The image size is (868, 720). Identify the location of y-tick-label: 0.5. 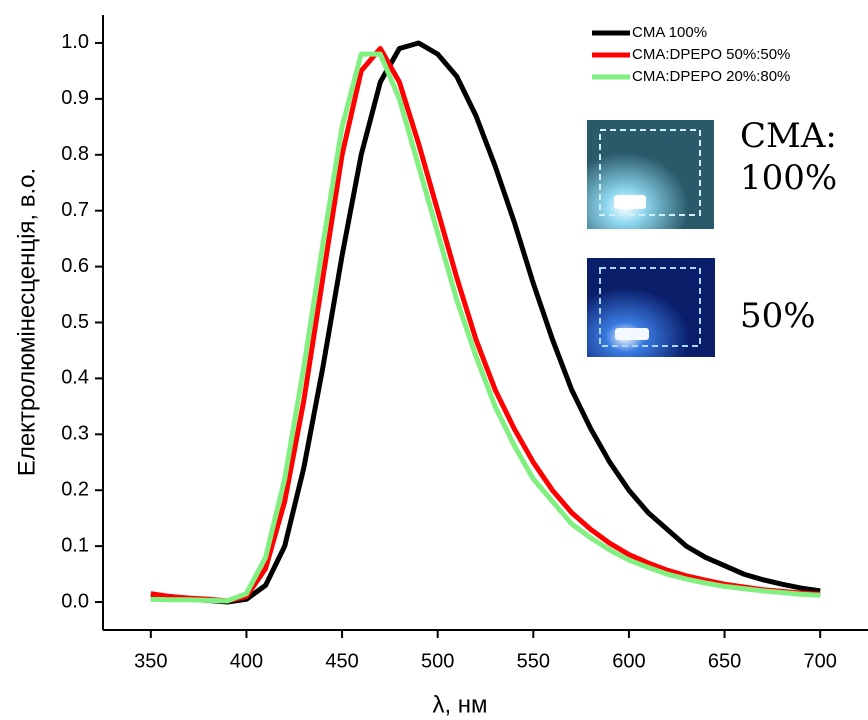
(75, 322).